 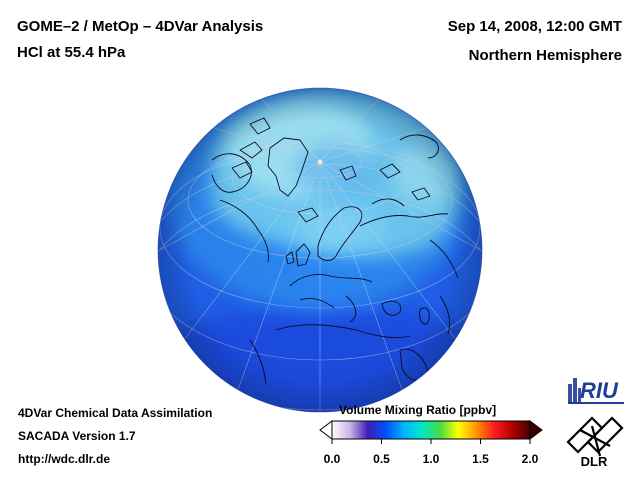 I want to click on svg-text: DLR, so click(x=594, y=461).